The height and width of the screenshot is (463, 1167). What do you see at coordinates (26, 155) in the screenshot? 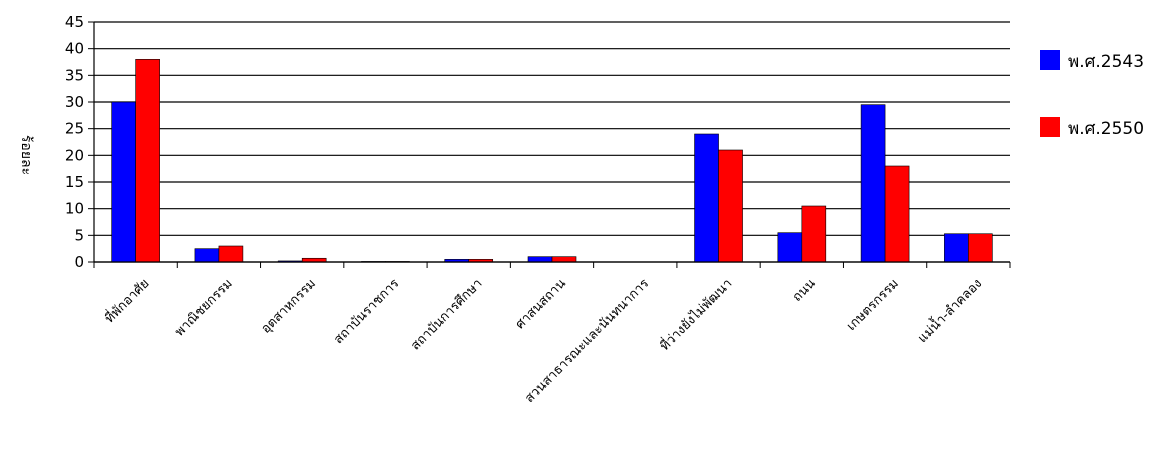
I see `y-axis-label: ร้อยละ` at bounding box center [26, 155].